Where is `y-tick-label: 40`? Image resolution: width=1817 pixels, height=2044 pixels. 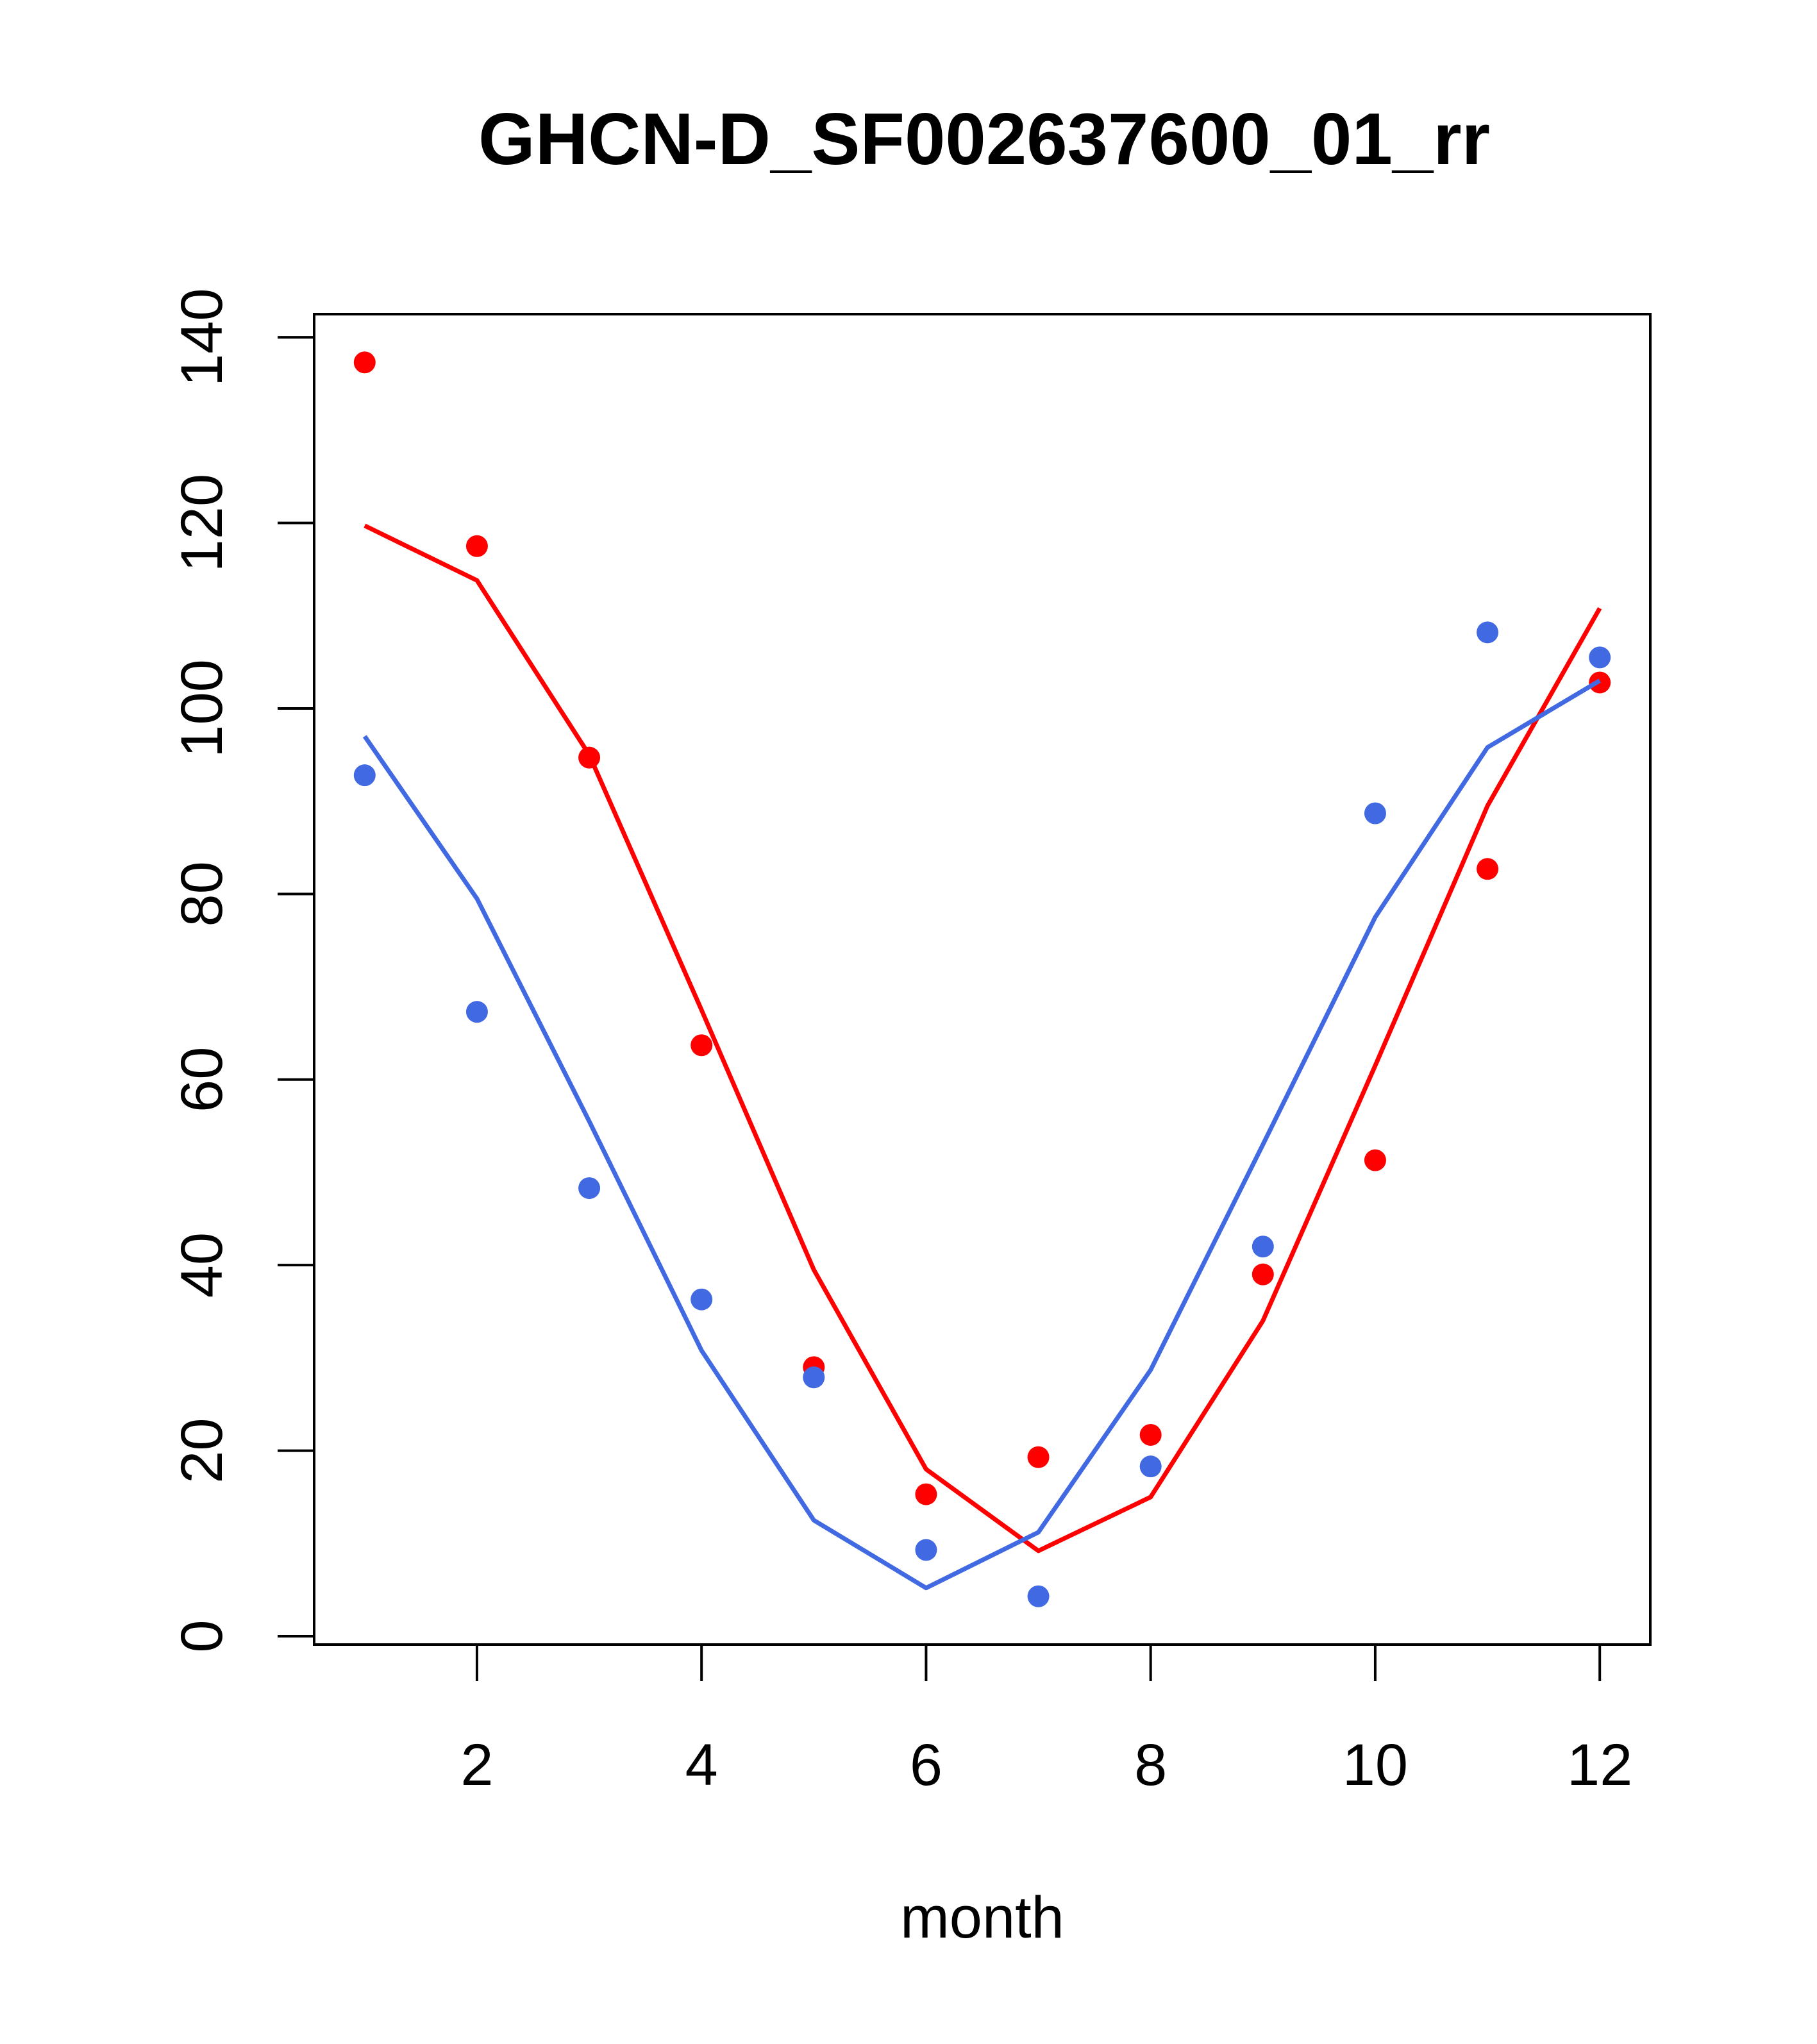
y-tick-label: 40 is located at coordinates (202, 1265).